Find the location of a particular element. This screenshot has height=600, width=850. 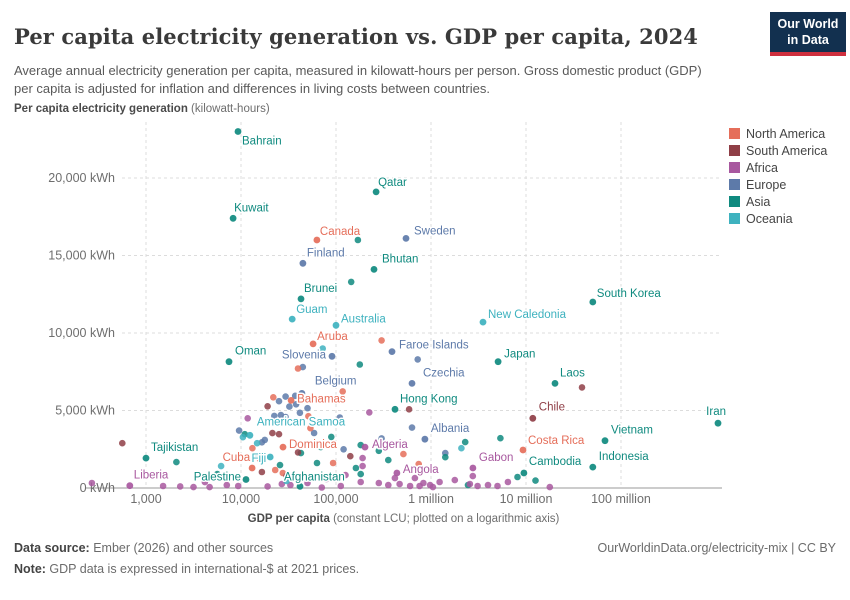

data-point-palestine is located at coordinates (246, 479).